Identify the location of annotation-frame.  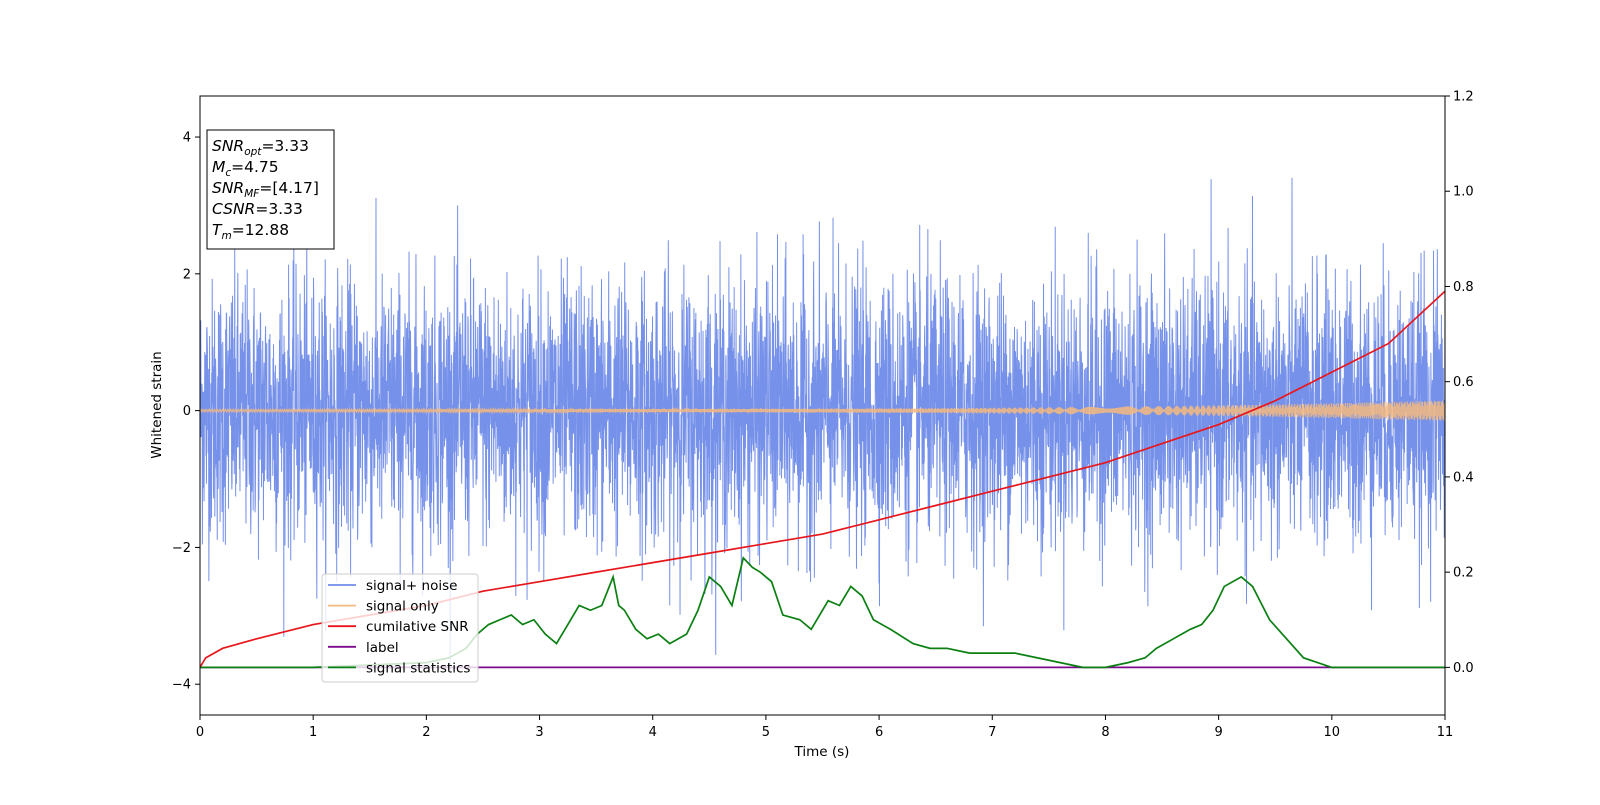
(270, 189).